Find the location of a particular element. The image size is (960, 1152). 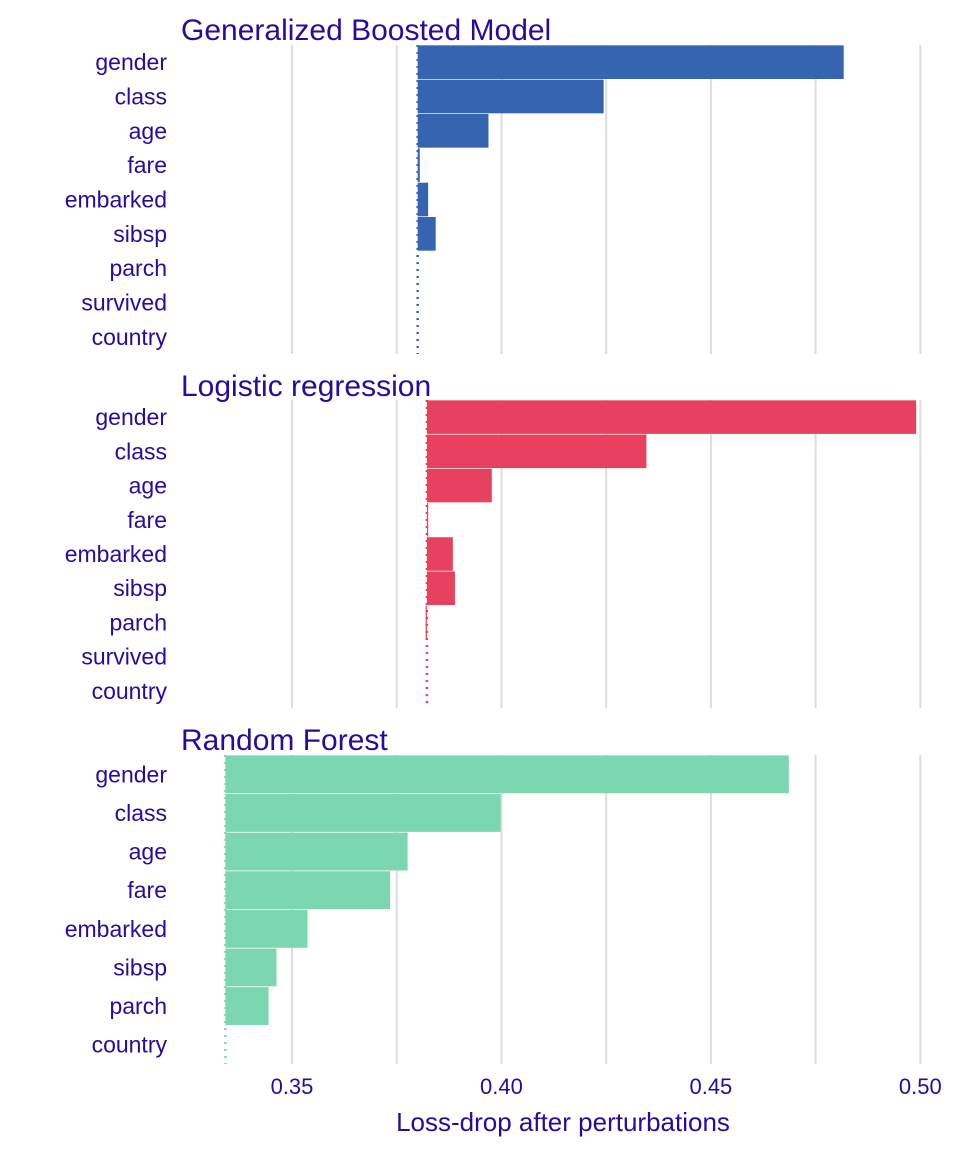

x-axis-label: Loss-drop after perturbations is located at coordinates (563, 1122).